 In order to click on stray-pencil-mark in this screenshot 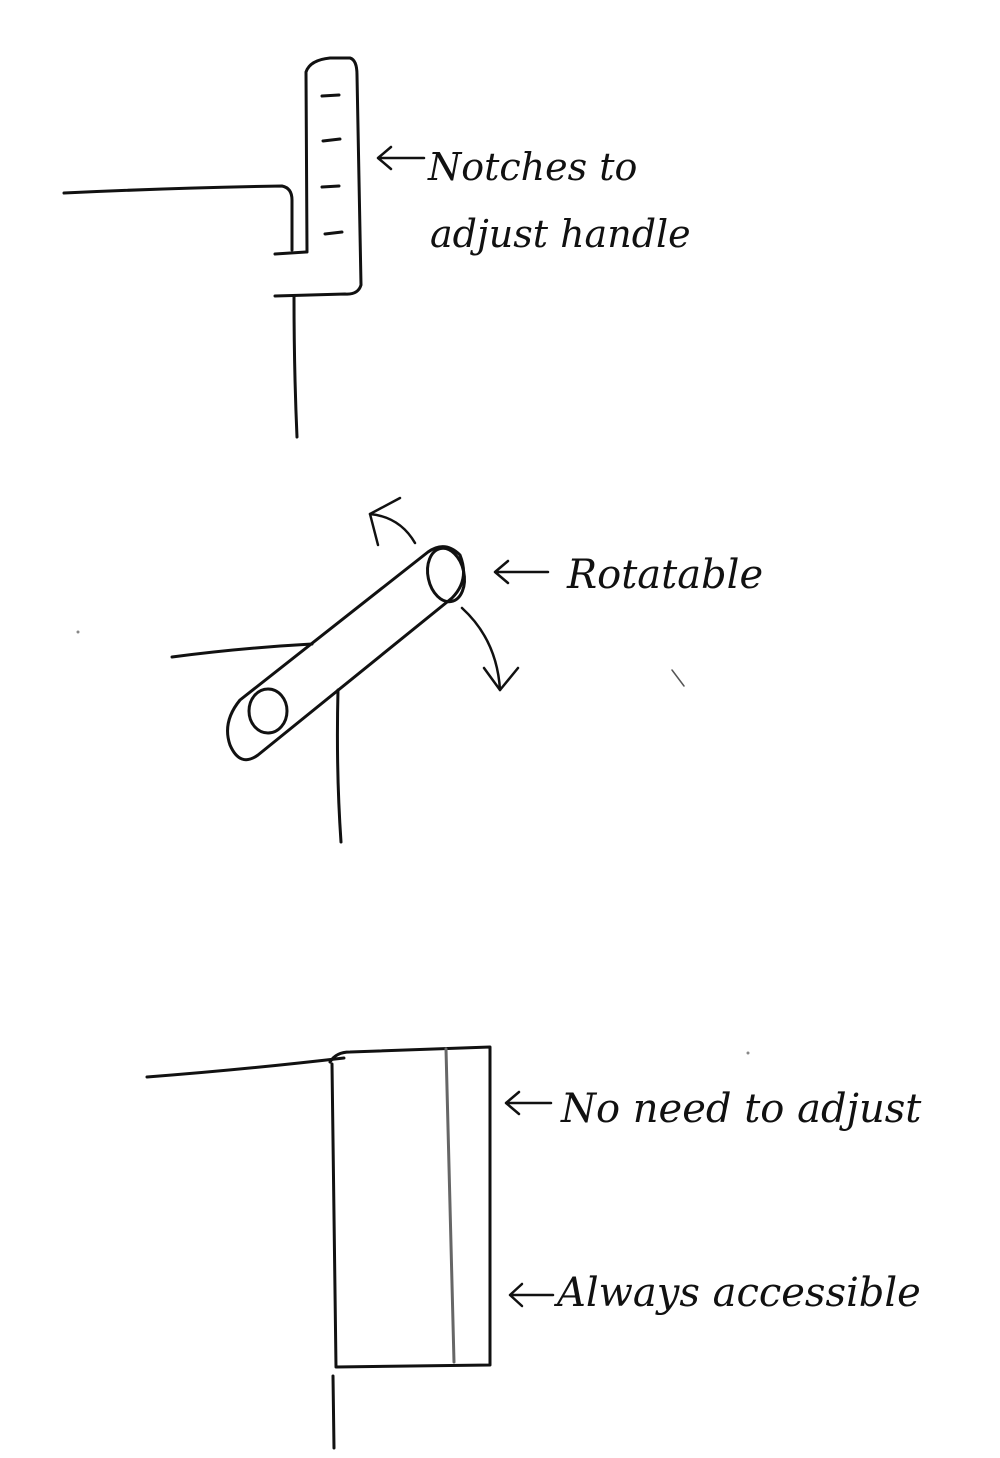, I will do `click(678, 678)`.